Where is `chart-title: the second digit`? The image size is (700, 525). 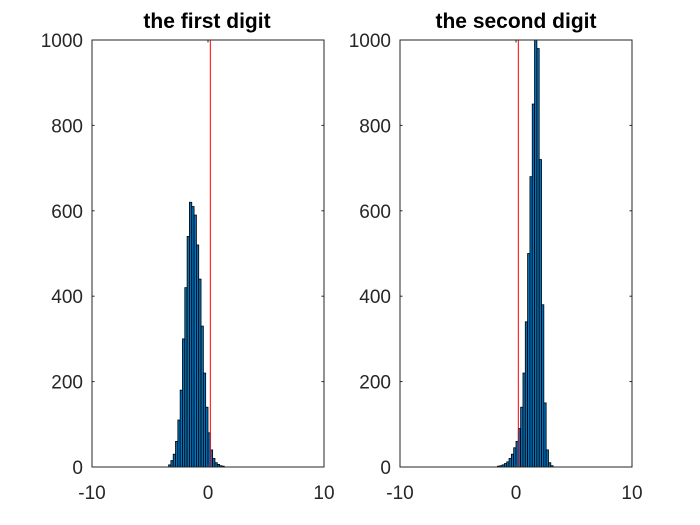
chart-title: the second digit is located at coordinates (515, 21).